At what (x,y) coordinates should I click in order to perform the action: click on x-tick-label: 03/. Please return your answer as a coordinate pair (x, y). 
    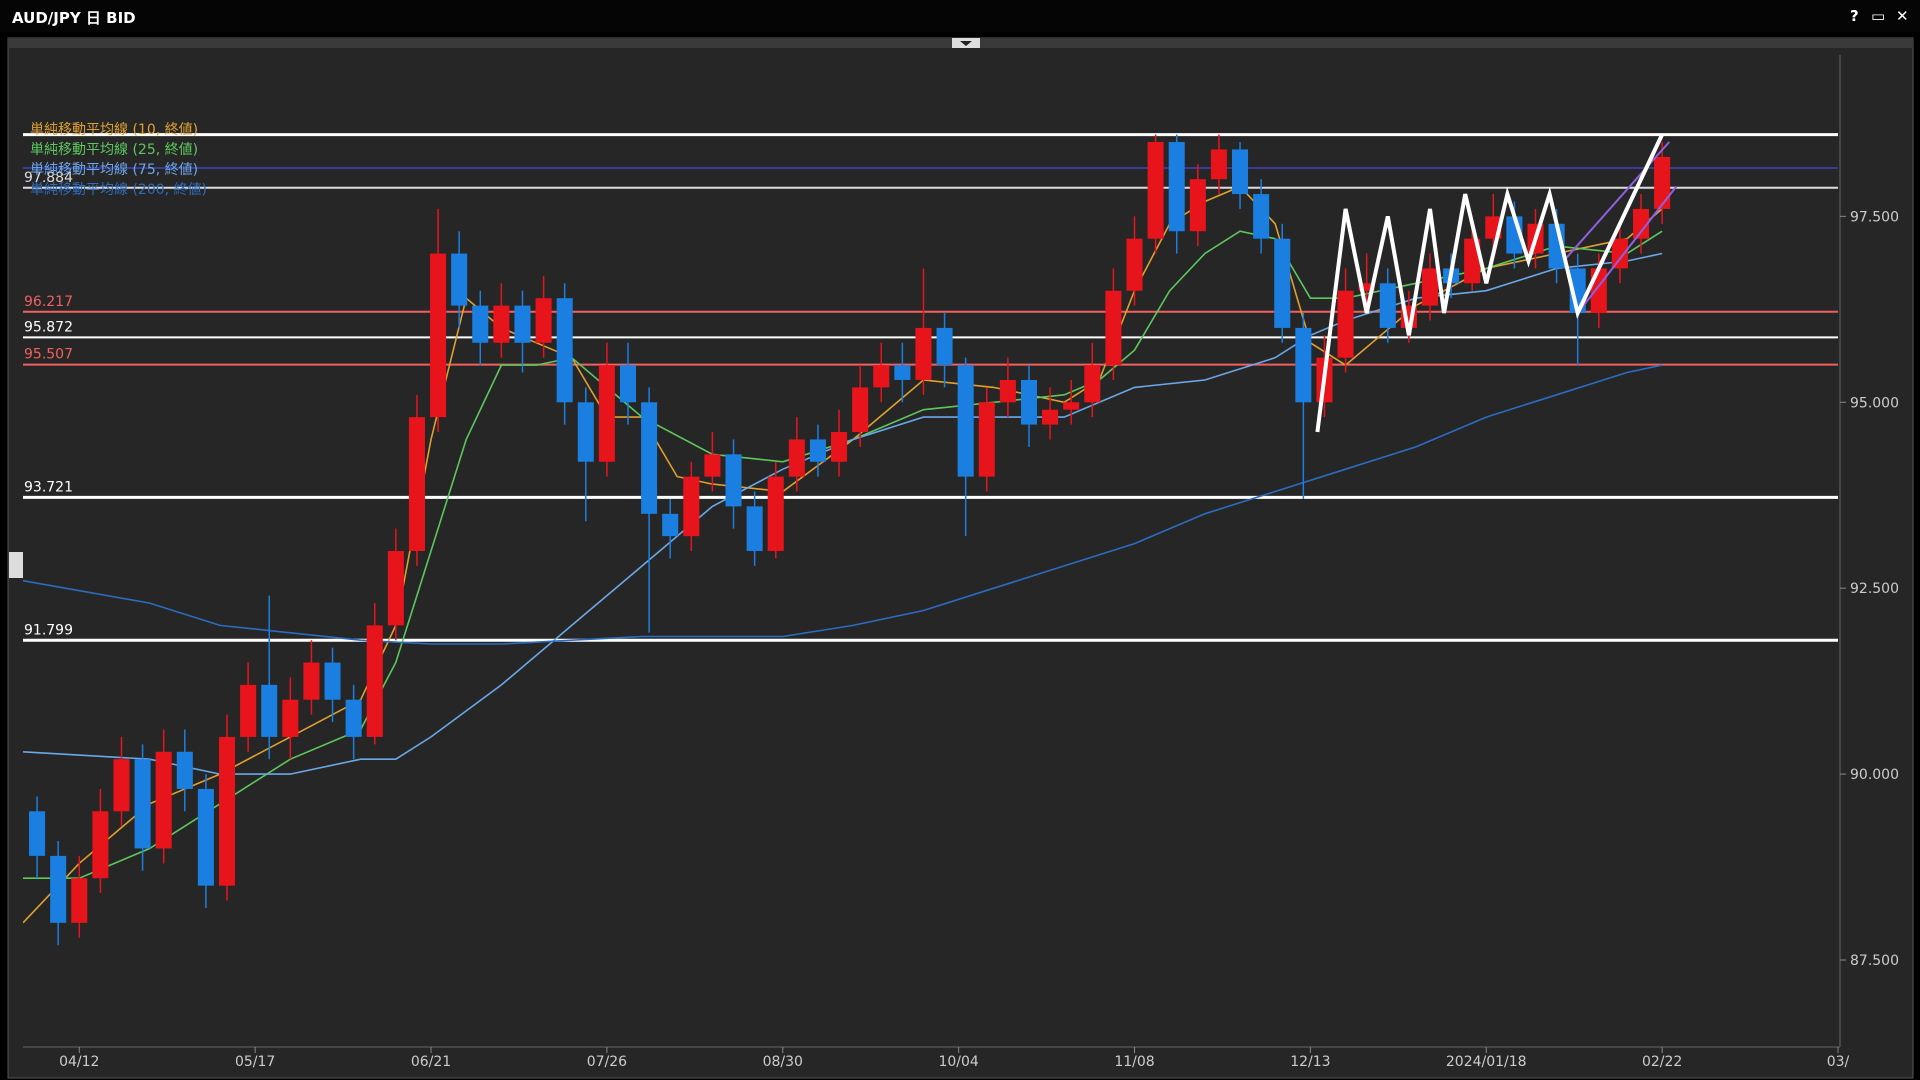
    Looking at the image, I should click on (1838, 1062).